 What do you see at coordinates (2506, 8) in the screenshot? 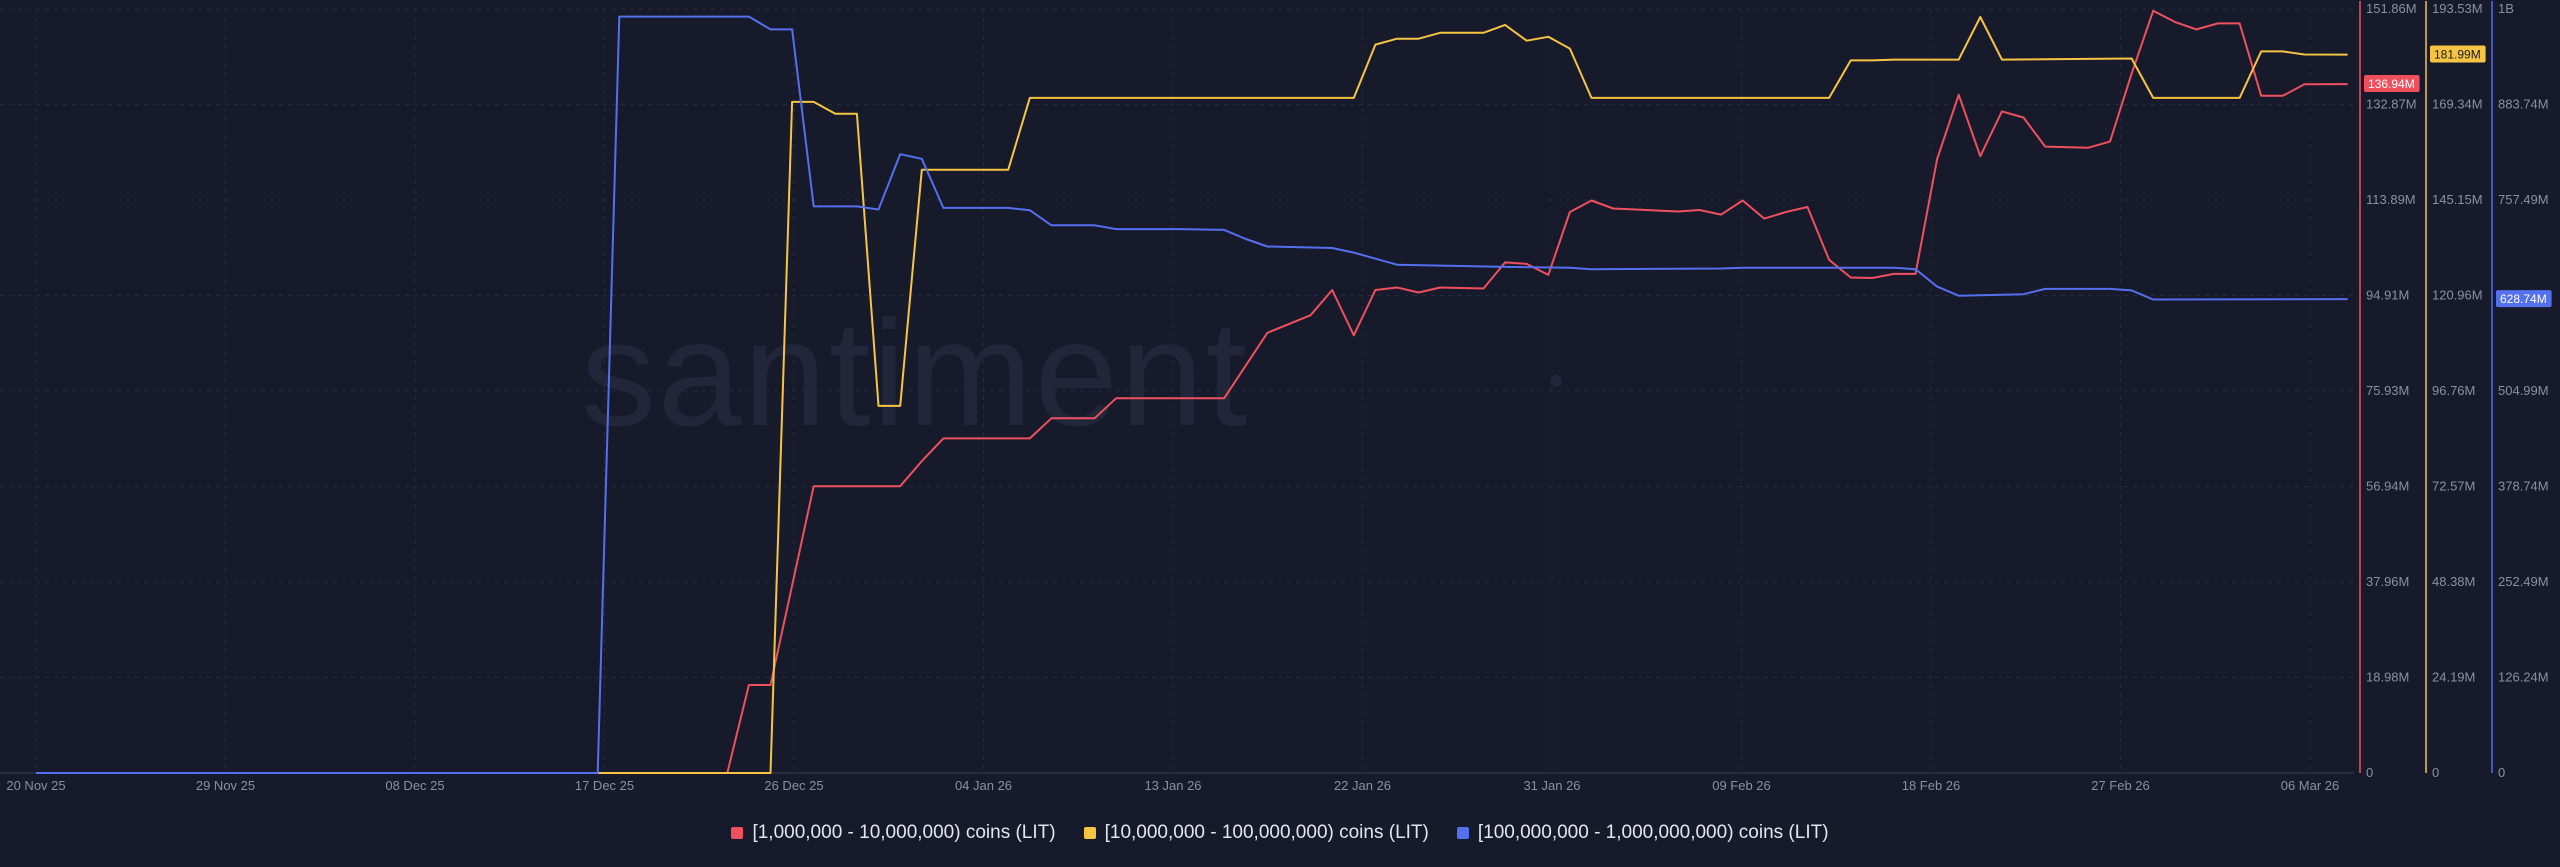
I see `y-tick-label-blue: 1B` at bounding box center [2506, 8].